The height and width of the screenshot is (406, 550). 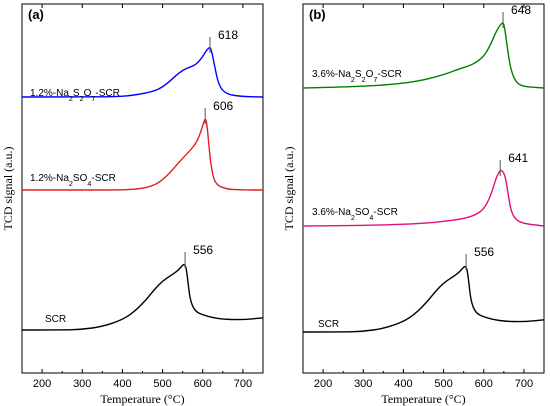 What do you see at coordinates (317, 14) in the screenshot?
I see `panel-label: (b)` at bounding box center [317, 14].